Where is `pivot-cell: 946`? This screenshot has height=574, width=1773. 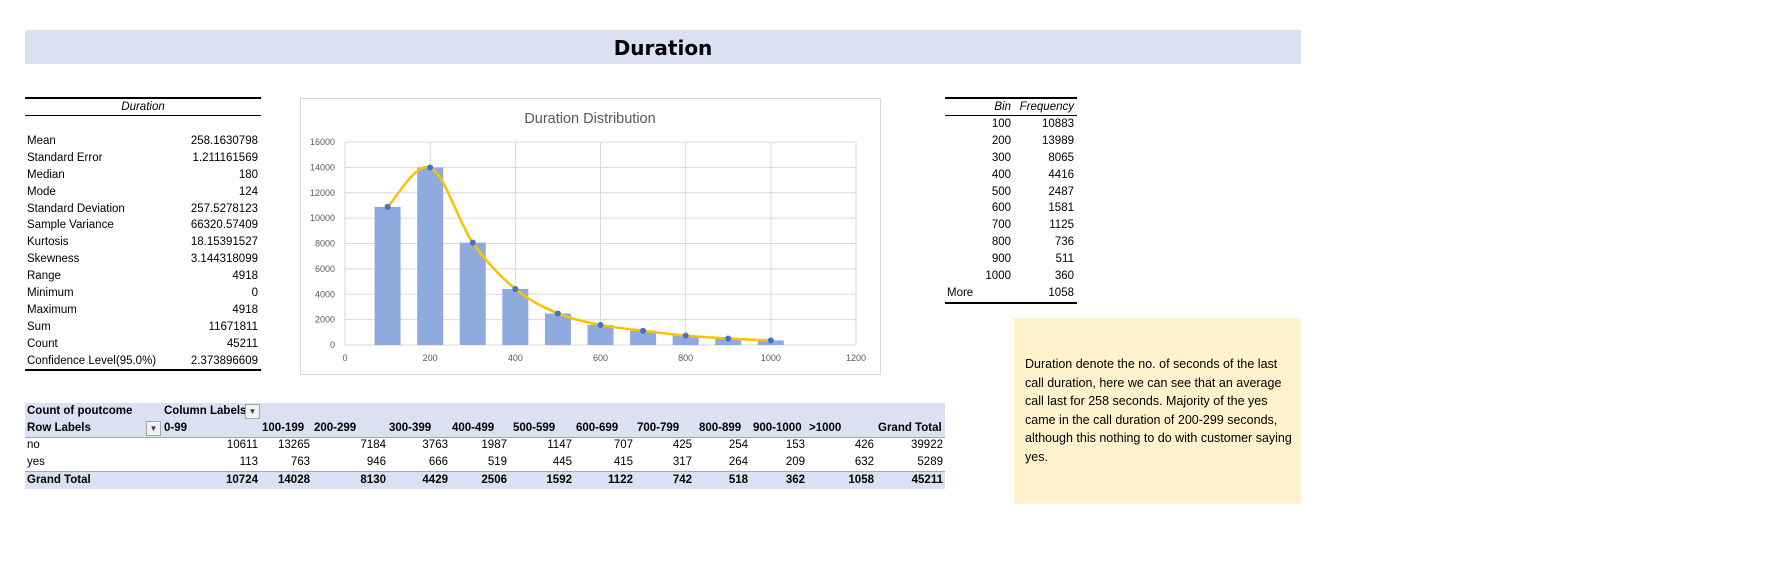
pivot-cell: 946 is located at coordinates (376, 462).